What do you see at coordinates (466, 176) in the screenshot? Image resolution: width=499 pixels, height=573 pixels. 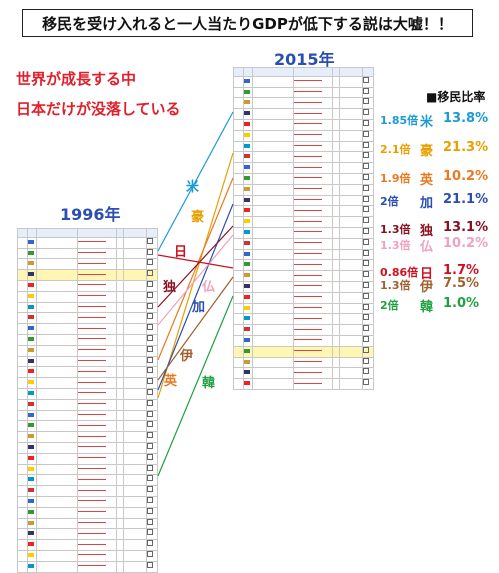 I see `pct-2: 10.2%` at bounding box center [466, 176].